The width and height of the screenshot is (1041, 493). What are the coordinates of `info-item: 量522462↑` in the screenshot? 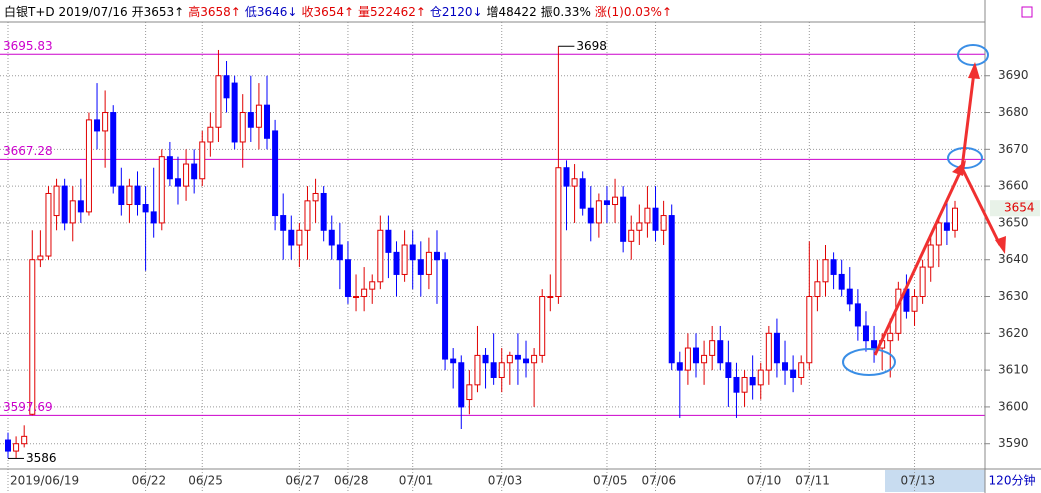 It's located at (392, 12).